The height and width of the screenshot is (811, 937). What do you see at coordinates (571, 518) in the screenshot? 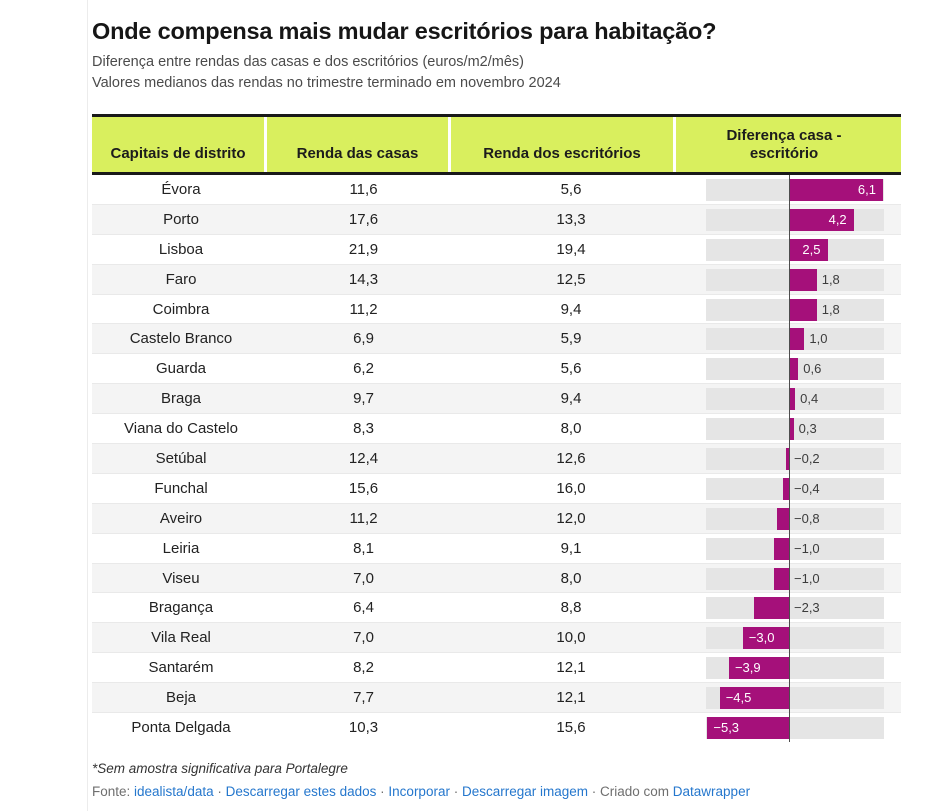
I see `renda-escritorios-cell: 12,0` at bounding box center [571, 518].